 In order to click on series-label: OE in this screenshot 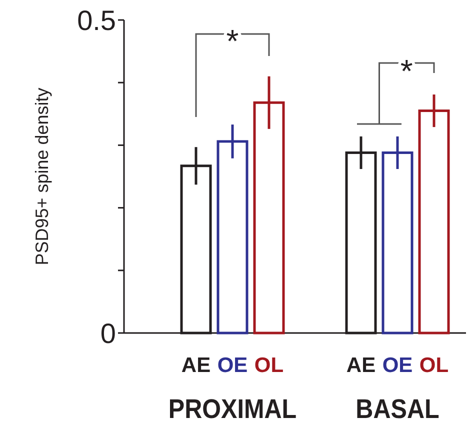, I will do `click(232, 365)`.